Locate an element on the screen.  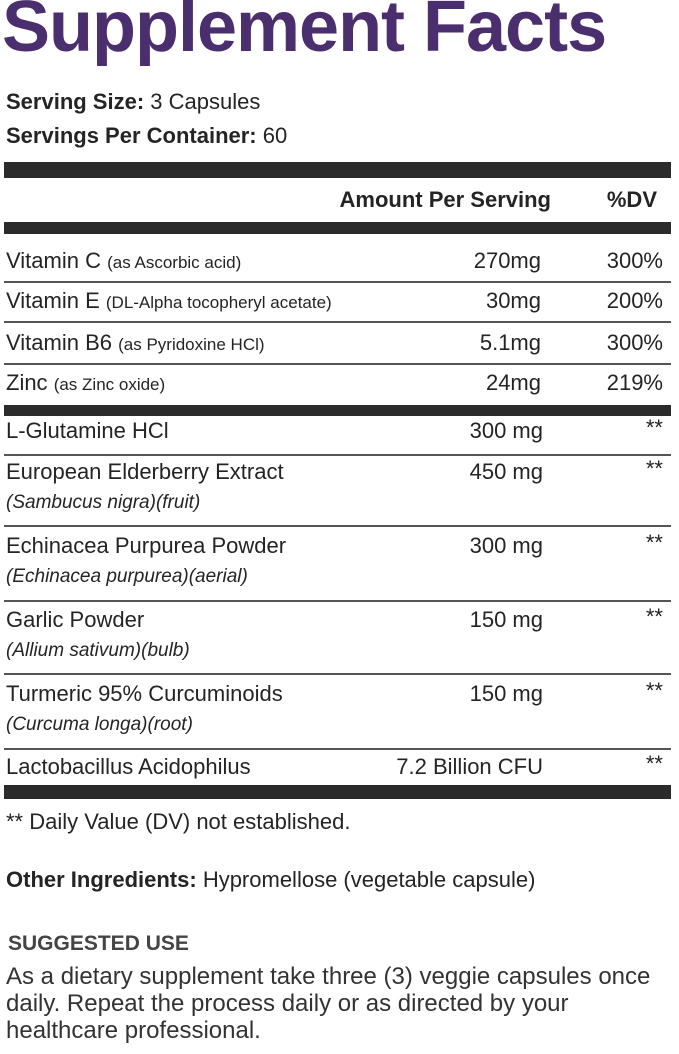
ingredient-name: European Elderberry Extract is located at coordinates (145, 471).